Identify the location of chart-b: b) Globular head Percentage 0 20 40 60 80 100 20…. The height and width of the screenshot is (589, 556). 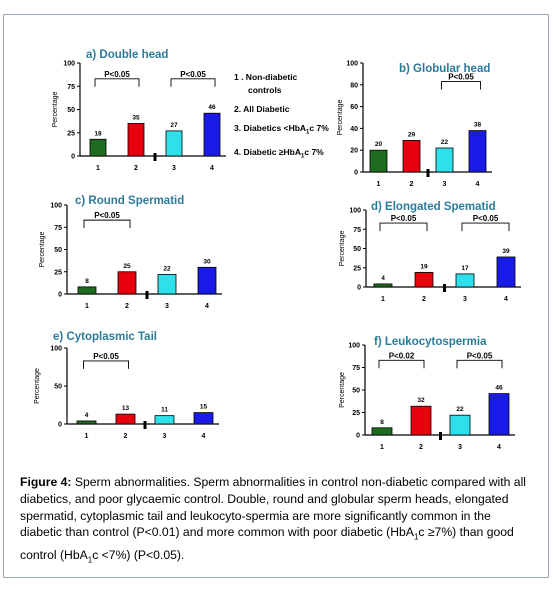
(414, 124).